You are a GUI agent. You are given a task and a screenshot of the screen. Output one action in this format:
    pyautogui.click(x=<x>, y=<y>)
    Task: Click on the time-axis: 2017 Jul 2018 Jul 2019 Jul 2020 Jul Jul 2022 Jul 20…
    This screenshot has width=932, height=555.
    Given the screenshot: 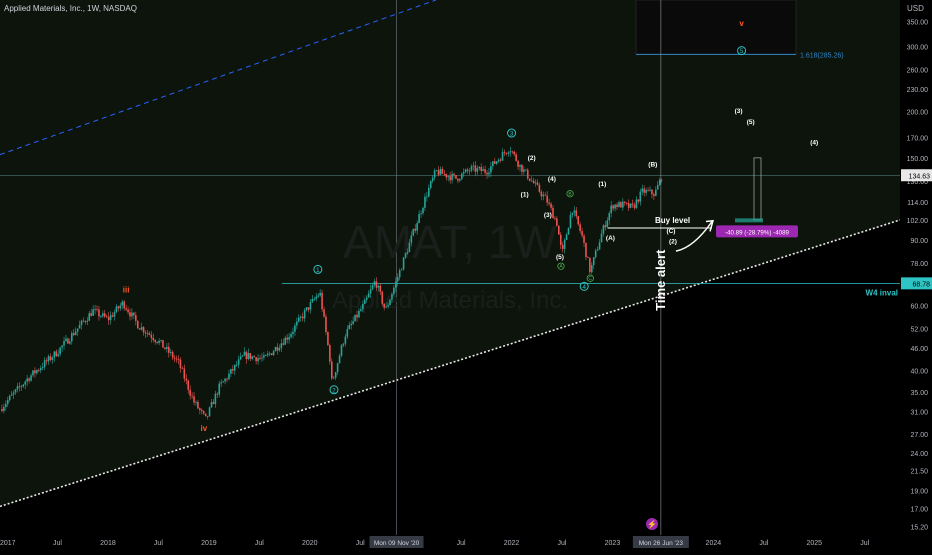 What is the action you would take?
    pyautogui.click(x=466, y=542)
    